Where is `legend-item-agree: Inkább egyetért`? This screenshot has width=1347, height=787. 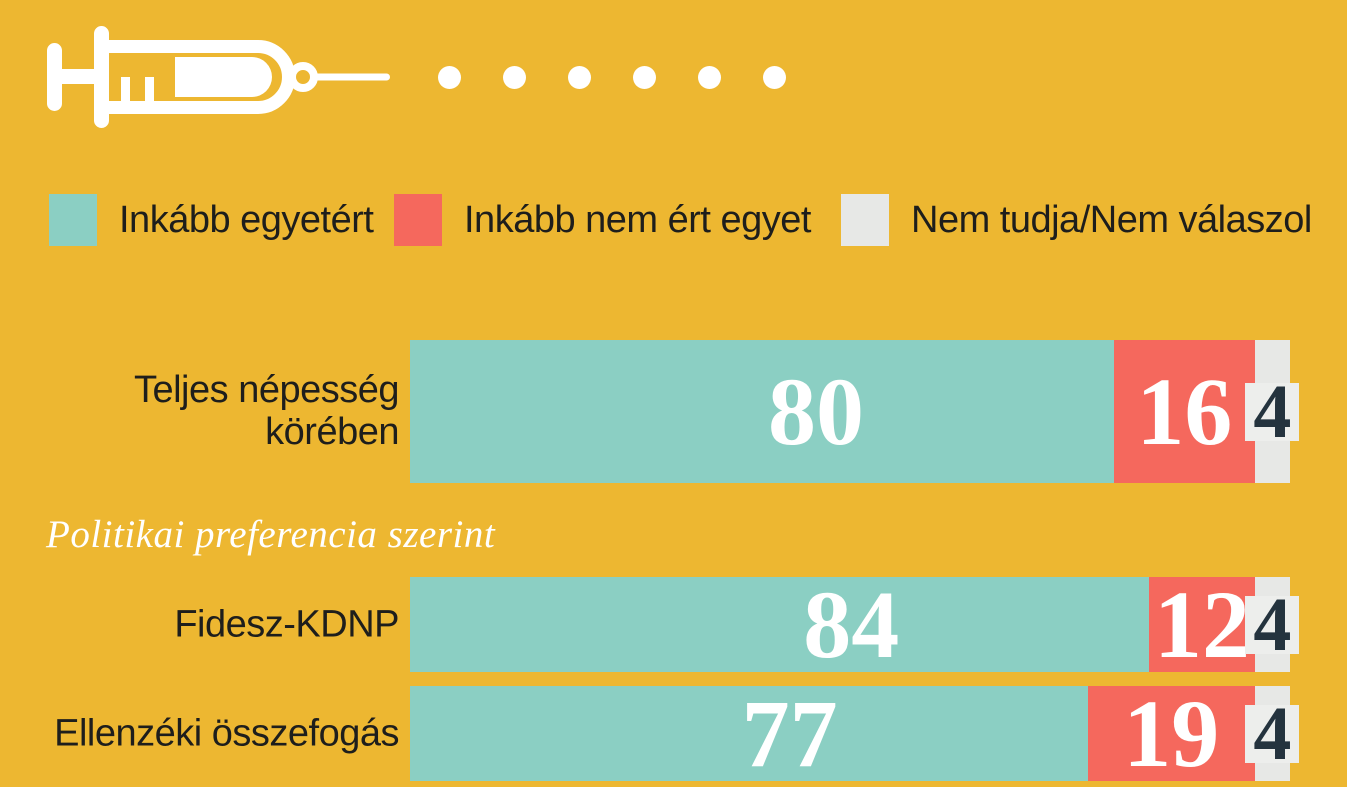
legend-item-agree: Inkább egyetért is located at coordinates (211, 220).